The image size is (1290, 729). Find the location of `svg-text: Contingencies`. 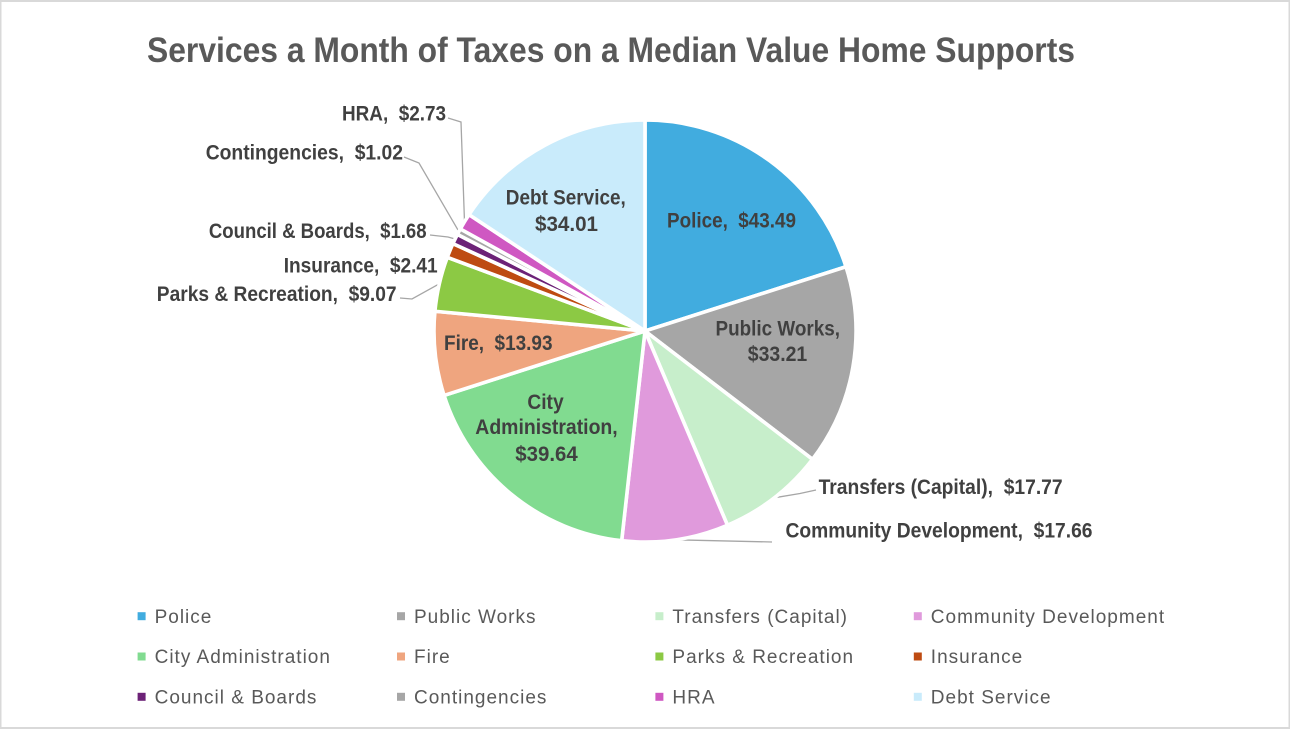

svg-text: Contingencies is located at coordinates (480, 697).